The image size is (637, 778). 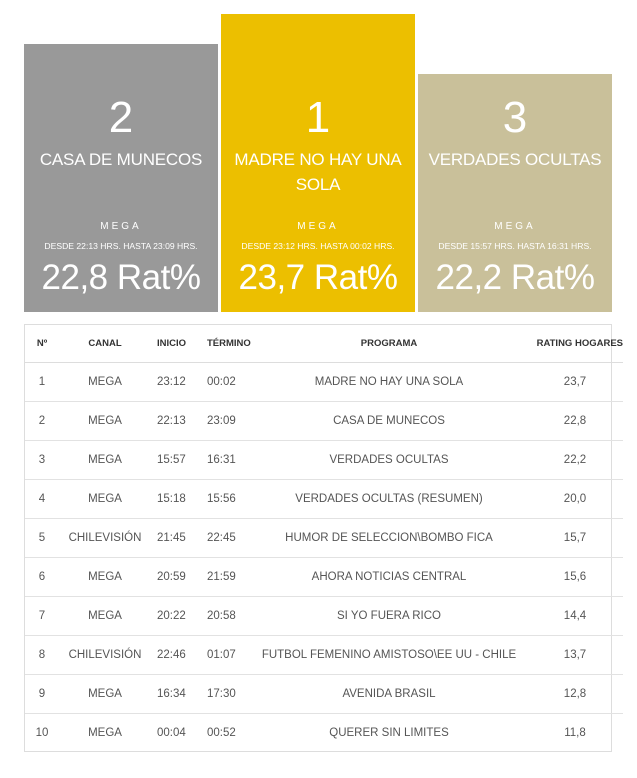 What do you see at coordinates (176, 382) in the screenshot?
I see `row-start: 23:12` at bounding box center [176, 382].